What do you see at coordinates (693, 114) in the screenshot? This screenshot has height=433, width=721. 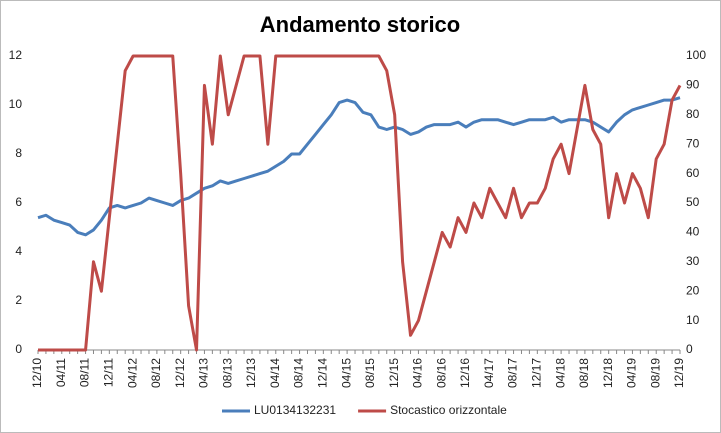 I see `y2-tick-label: 80` at bounding box center [693, 114].